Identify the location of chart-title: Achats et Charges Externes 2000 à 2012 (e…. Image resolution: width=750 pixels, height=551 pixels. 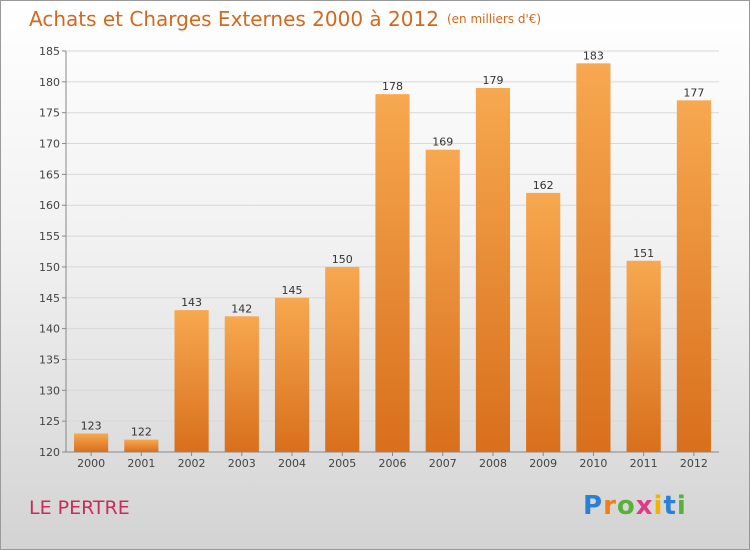
(285, 19).